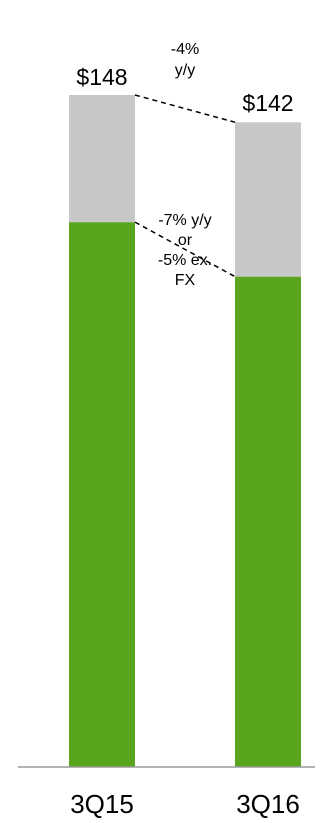 The image size is (333, 823). I want to click on x-tick-label-3q15: 3Q15, so click(102, 804).